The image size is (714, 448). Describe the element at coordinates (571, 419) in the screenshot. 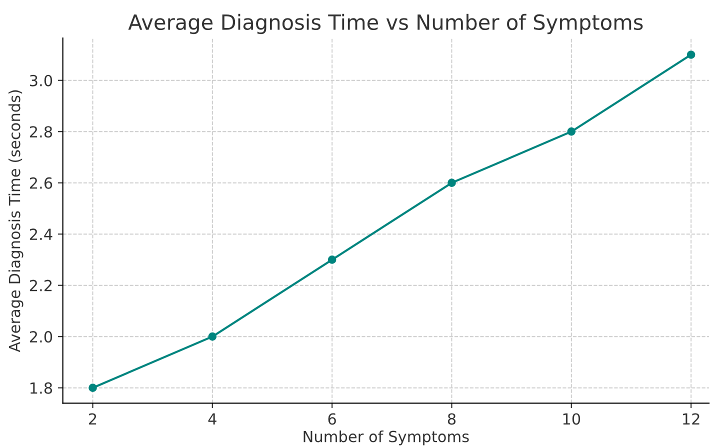

I see `x-tick-label: 10` at that location.